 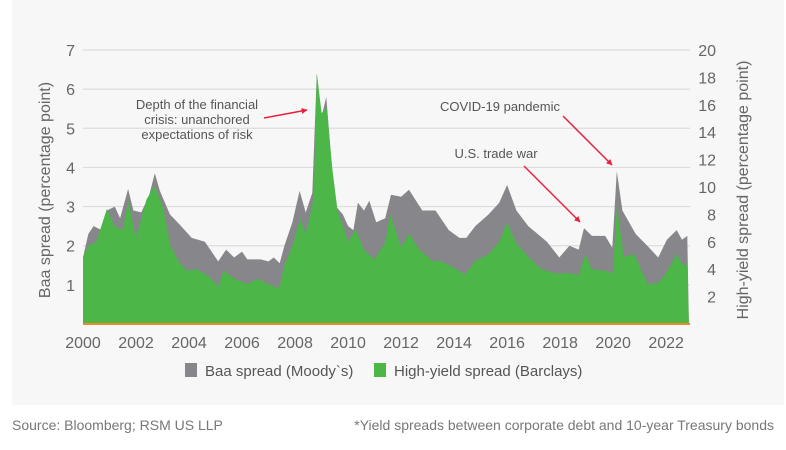 What do you see at coordinates (526, 132) in the screenshot?
I see `annotation-covid: COVID-19 pandemic` at bounding box center [526, 132].